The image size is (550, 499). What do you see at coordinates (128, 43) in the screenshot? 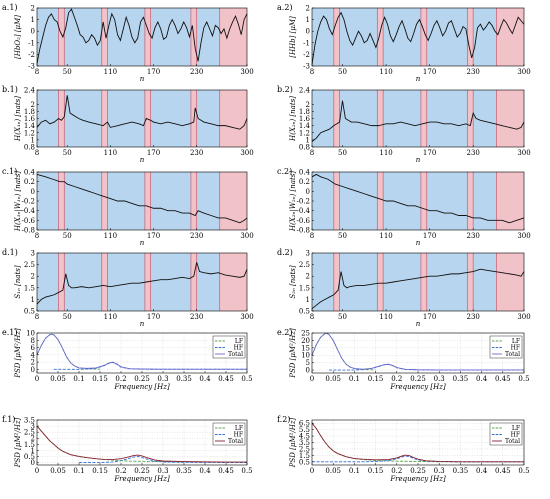
I see `panel-a1: 8 50 110 170 230 300 2 1 0 -1 -2 -3 n [HbO₂] [μM] a.1)` at bounding box center [128, 43].